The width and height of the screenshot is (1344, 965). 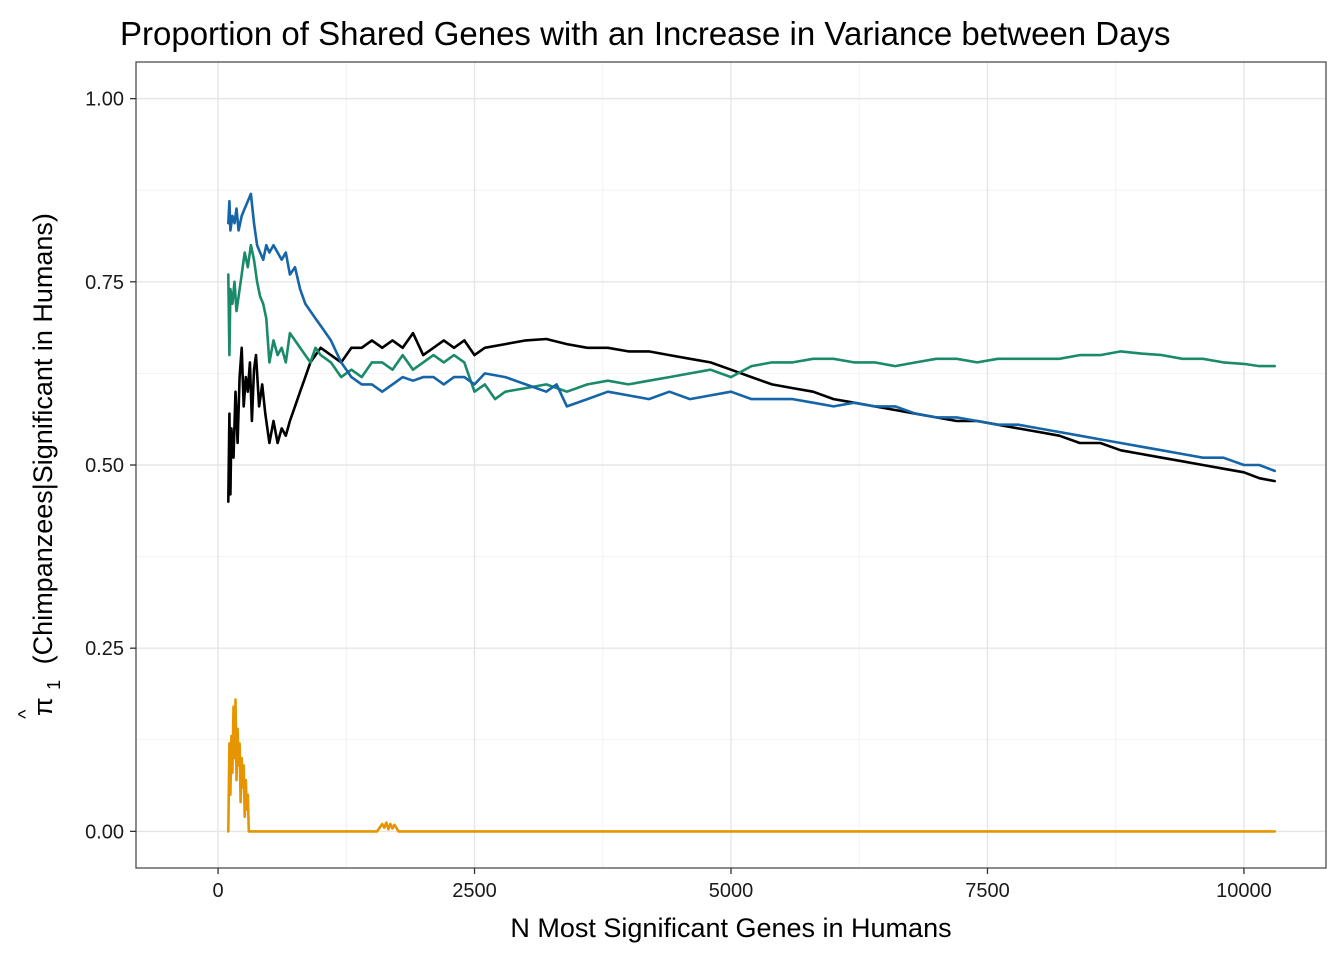 What do you see at coordinates (104, 100) in the screenshot?
I see `y-tick-label: 1.00` at bounding box center [104, 100].